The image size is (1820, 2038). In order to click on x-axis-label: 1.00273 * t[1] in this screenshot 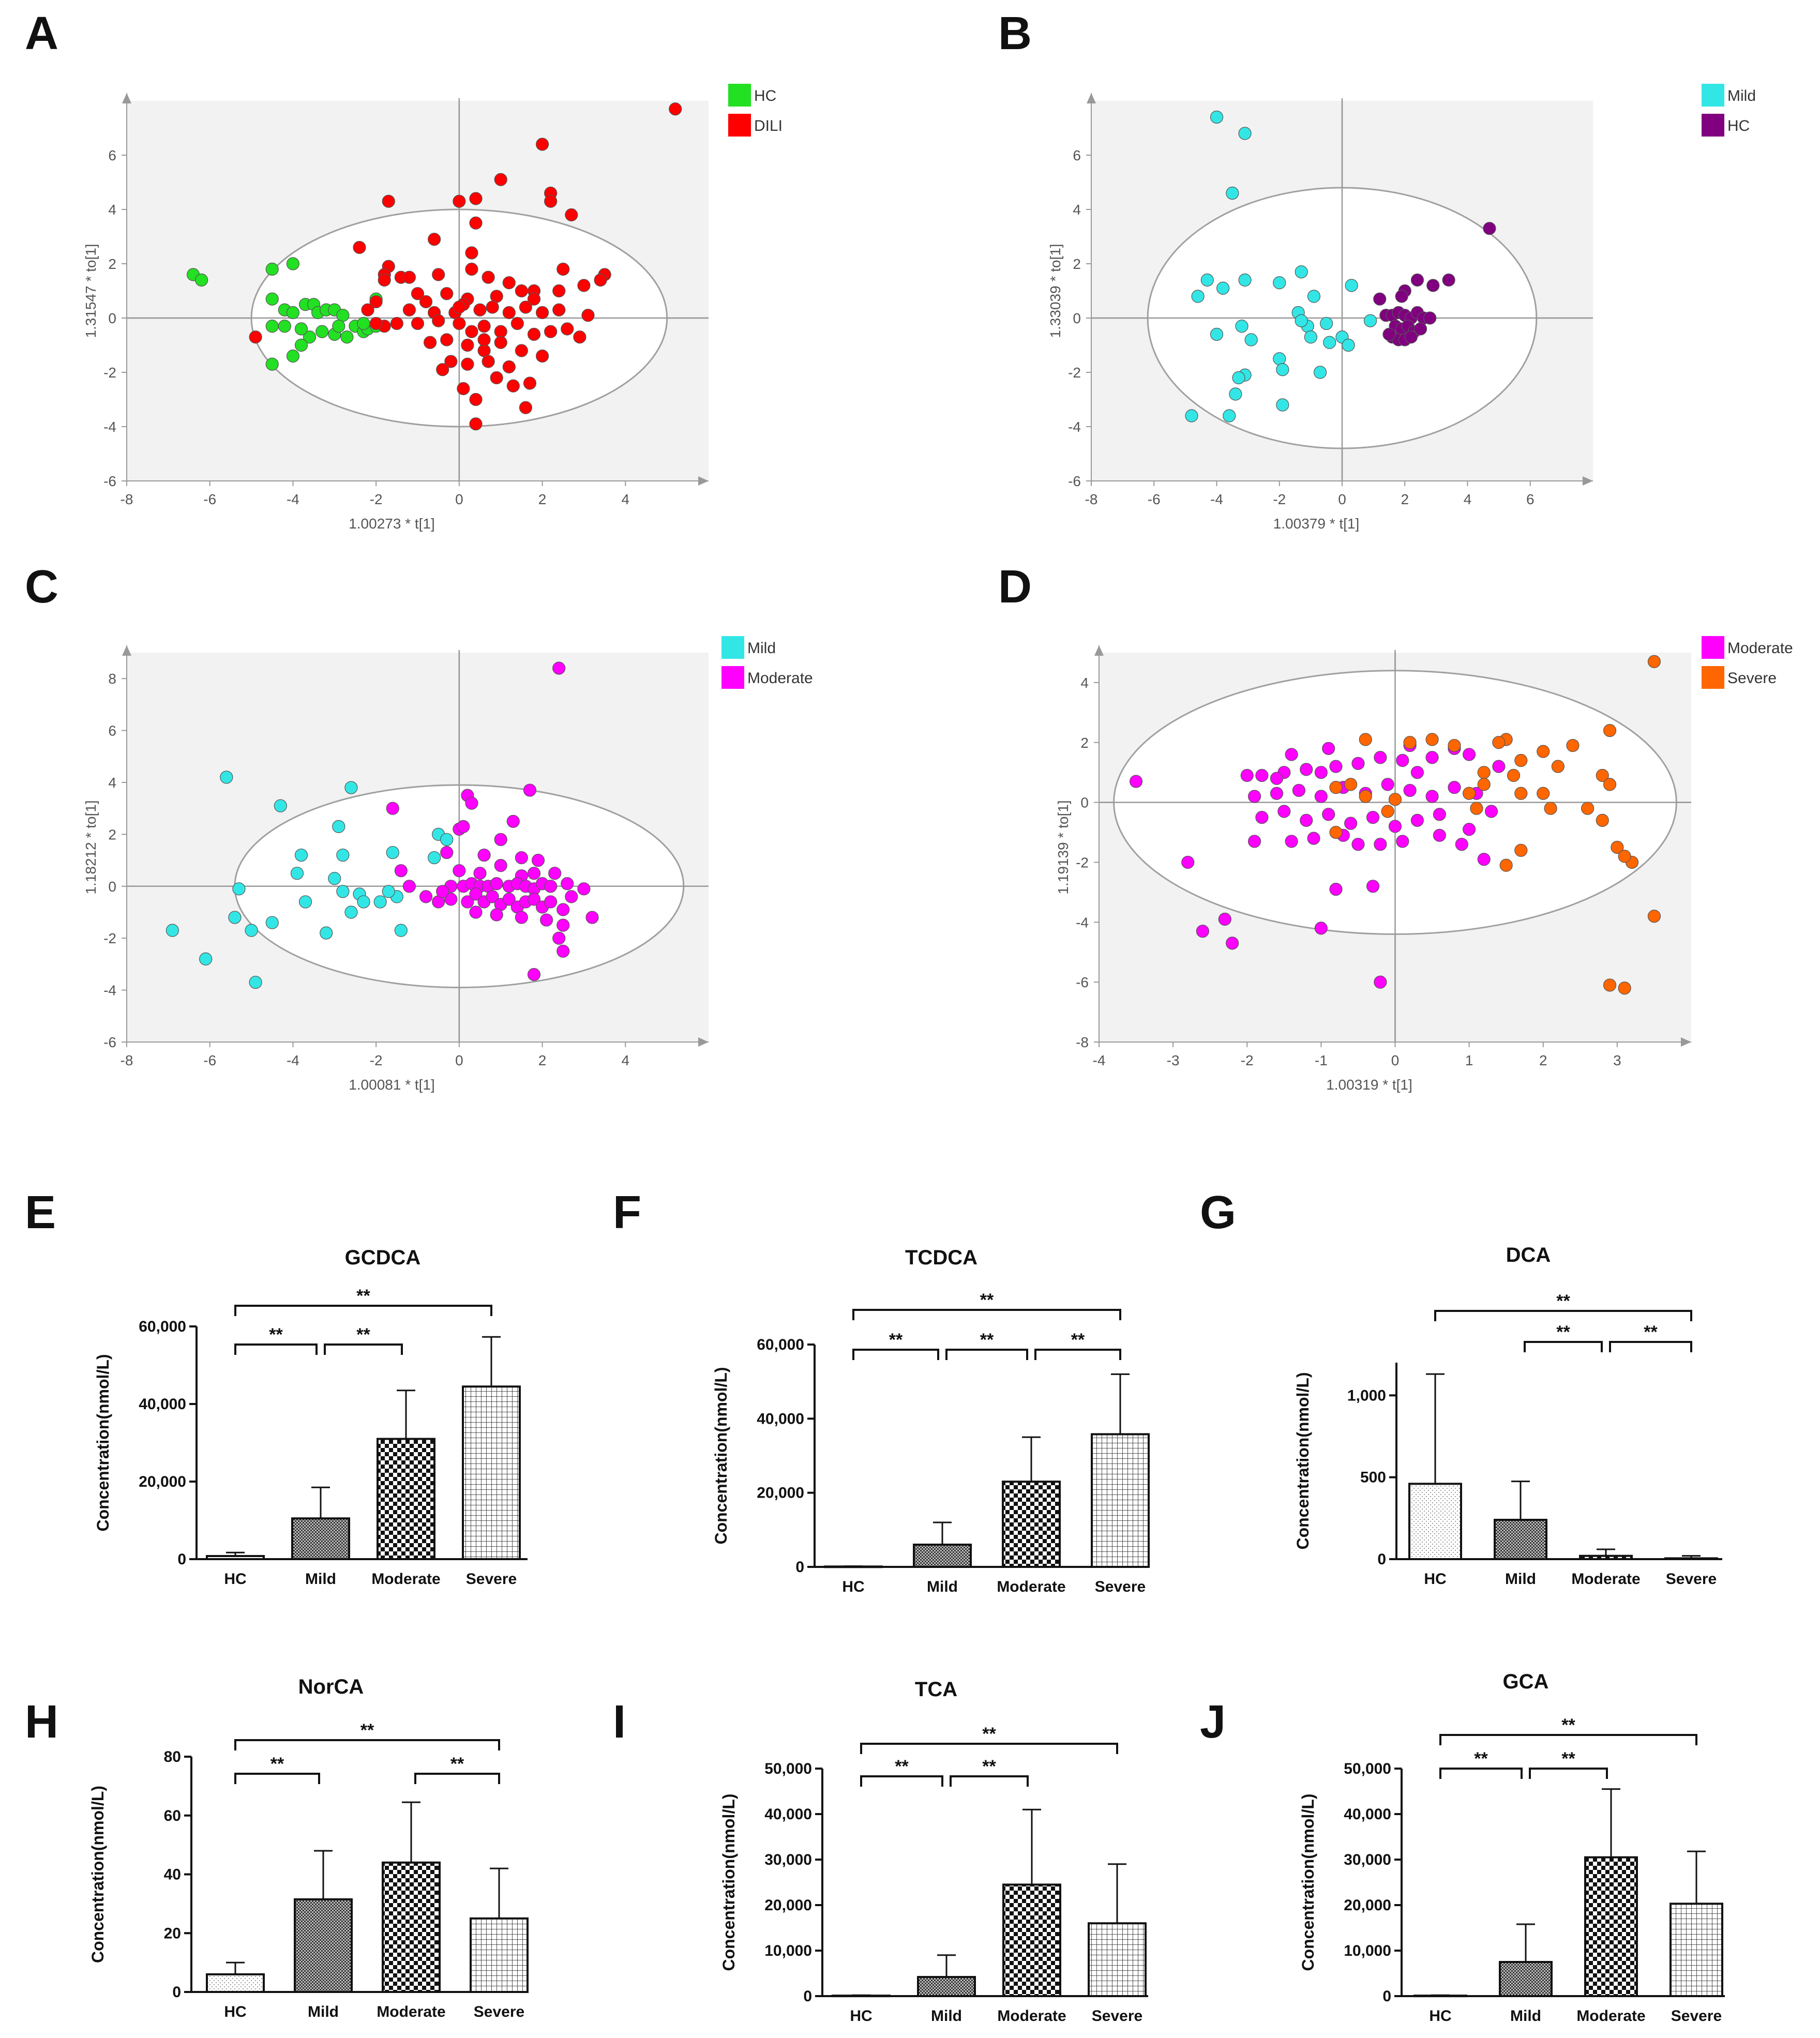, I will do `click(392, 524)`.